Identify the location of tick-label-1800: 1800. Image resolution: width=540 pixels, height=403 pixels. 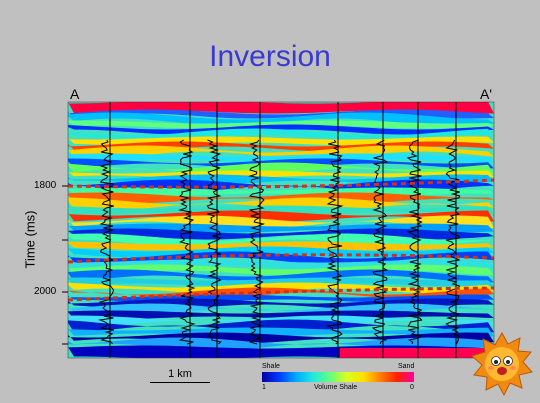
(45, 185).